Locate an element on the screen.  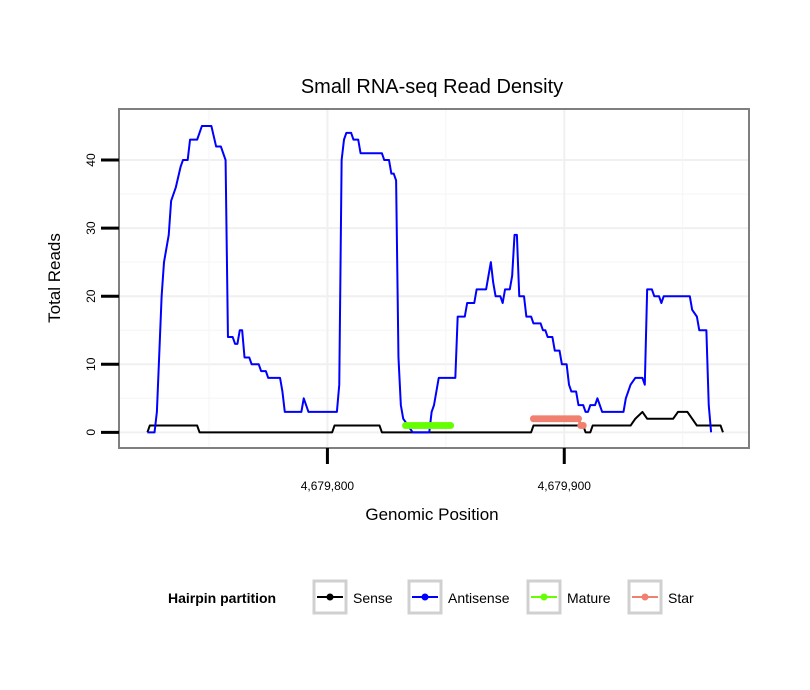
y-tick-label: 20 is located at coordinates (91, 296).